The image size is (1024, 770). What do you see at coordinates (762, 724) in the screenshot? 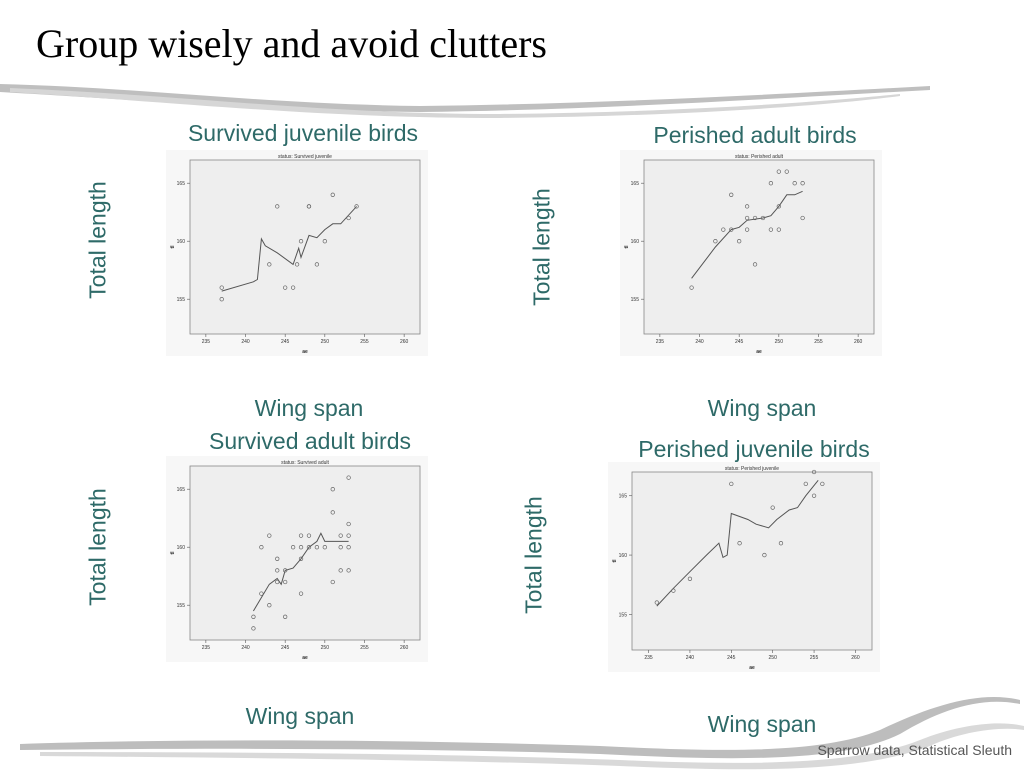
I see `x-caption-perished-juvenile: Wing span` at bounding box center [762, 724].